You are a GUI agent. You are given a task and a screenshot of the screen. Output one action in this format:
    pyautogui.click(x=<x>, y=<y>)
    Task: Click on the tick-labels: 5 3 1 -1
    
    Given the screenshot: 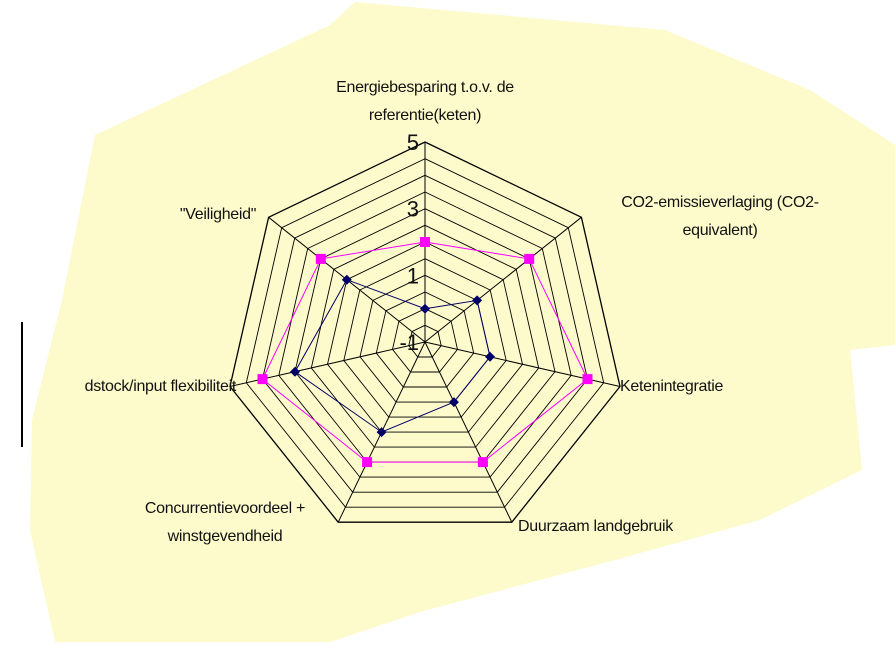 What is the action you would take?
    pyautogui.click(x=409, y=242)
    